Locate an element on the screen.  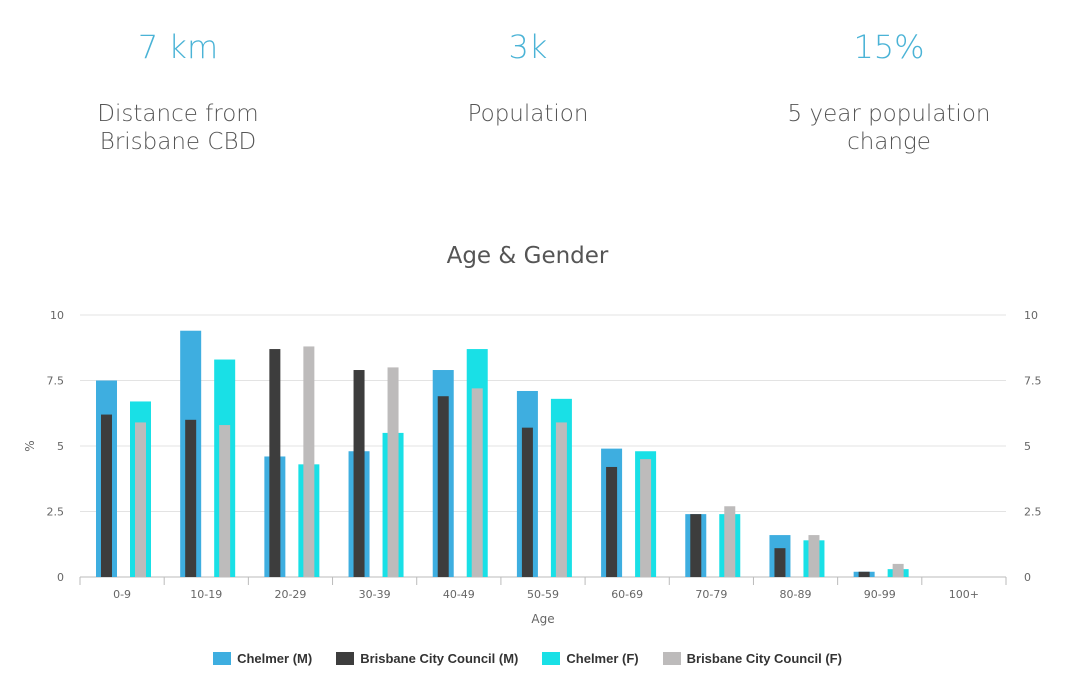
x-tick-label: 10-19 is located at coordinates (206, 594).